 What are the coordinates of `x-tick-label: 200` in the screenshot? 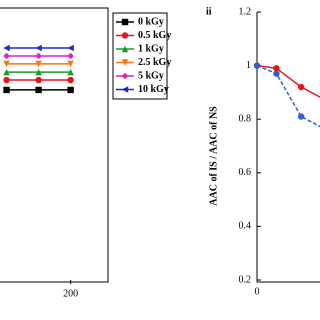 It's located at (70, 293).